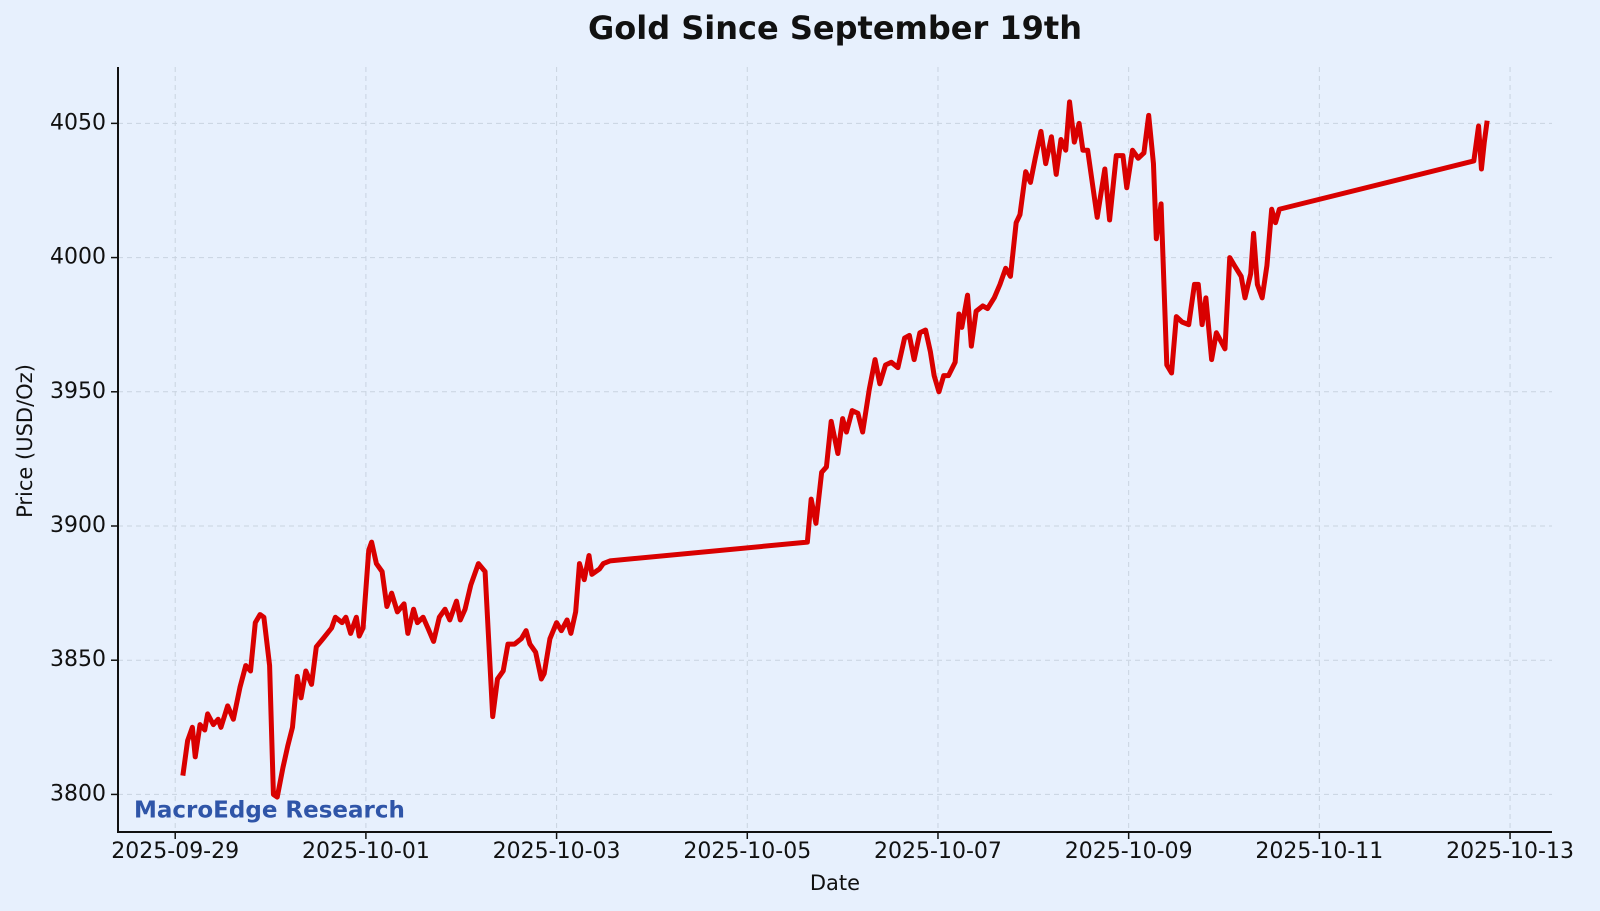  What do you see at coordinates (78, 525) in the screenshot?
I see `y-tick-label: 3900` at bounding box center [78, 525].